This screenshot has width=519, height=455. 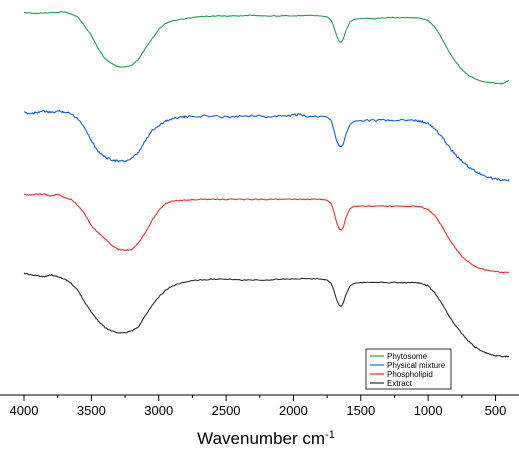 I want to click on legend-label: Phospholipid, so click(x=410, y=374).